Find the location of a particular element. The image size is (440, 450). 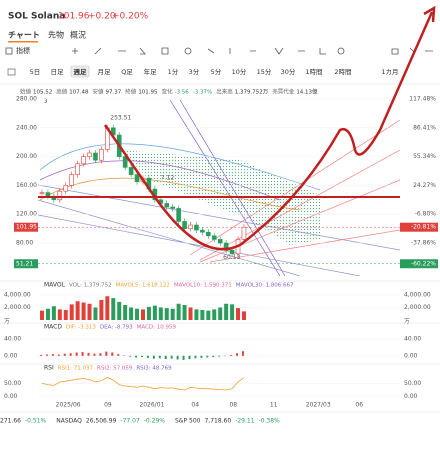

period-button: 10分 is located at coordinates (239, 71).